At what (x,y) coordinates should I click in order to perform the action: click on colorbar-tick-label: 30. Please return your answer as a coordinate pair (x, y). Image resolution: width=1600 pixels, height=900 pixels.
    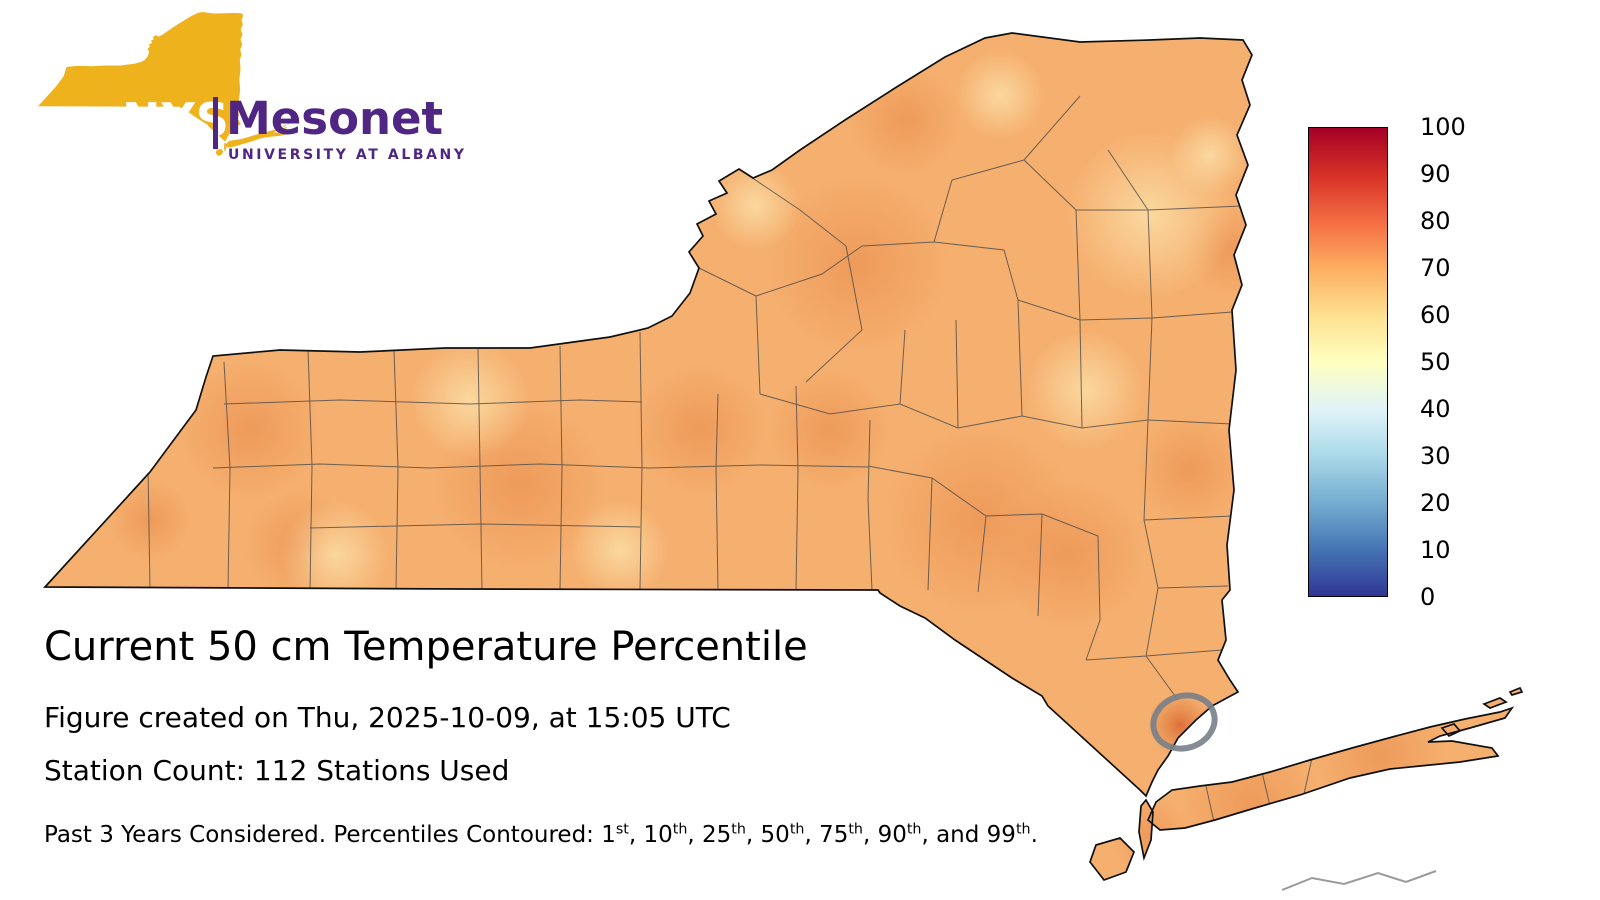
    Looking at the image, I should click on (1435, 456).